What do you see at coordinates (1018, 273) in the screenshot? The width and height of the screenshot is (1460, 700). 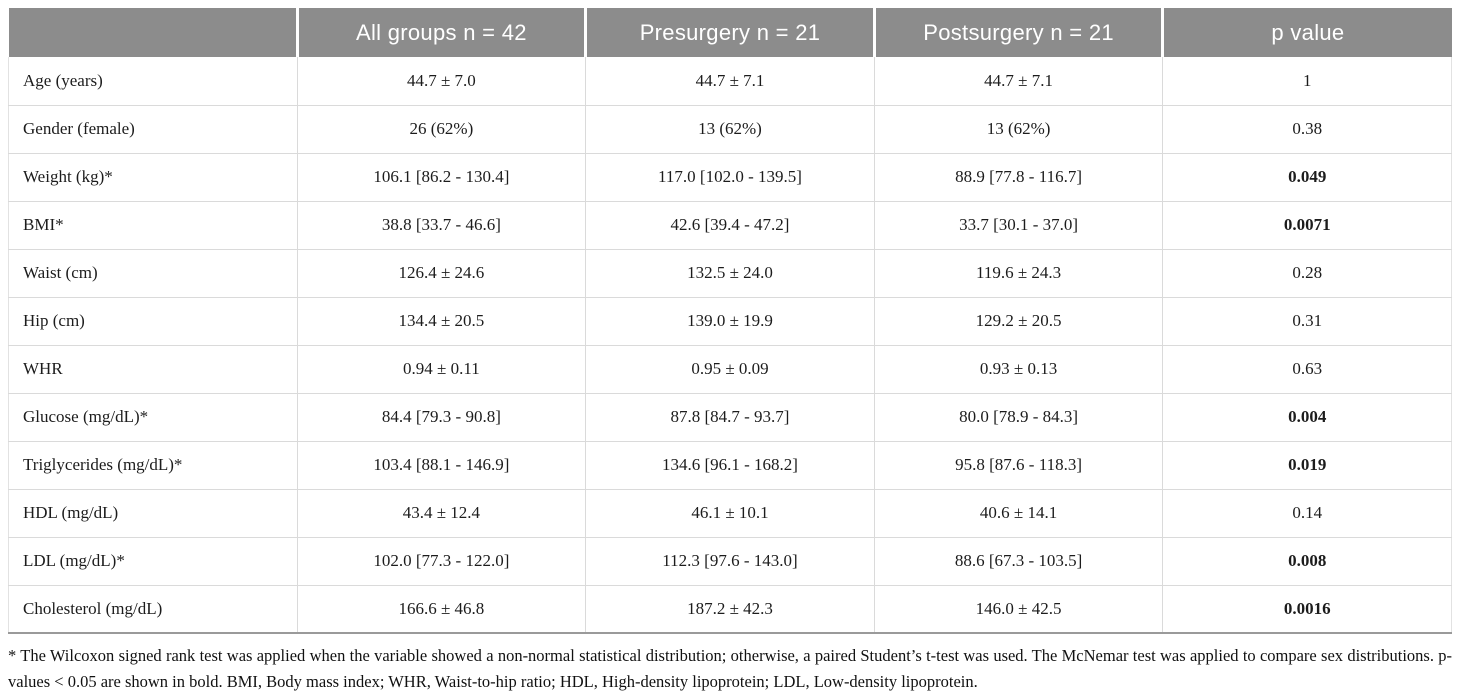 I see `postsurgery-value: 119.6 ± 24.3` at bounding box center [1018, 273].